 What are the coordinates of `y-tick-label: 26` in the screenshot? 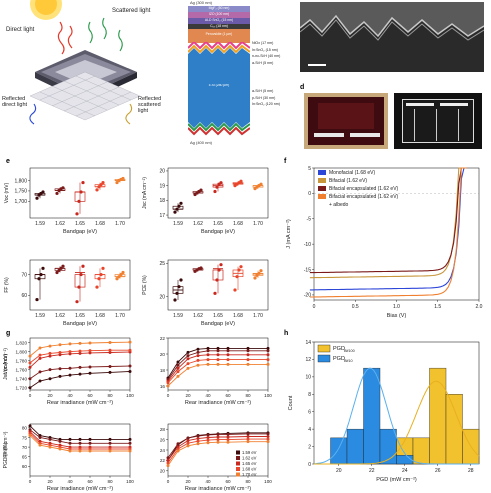 It's located at (163, 439).